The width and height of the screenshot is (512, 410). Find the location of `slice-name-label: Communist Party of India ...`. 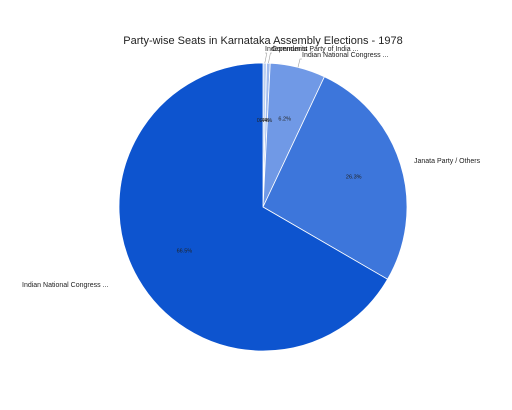

slice-name-label: Communist Party of India ... is located at coordinates (315, 49).